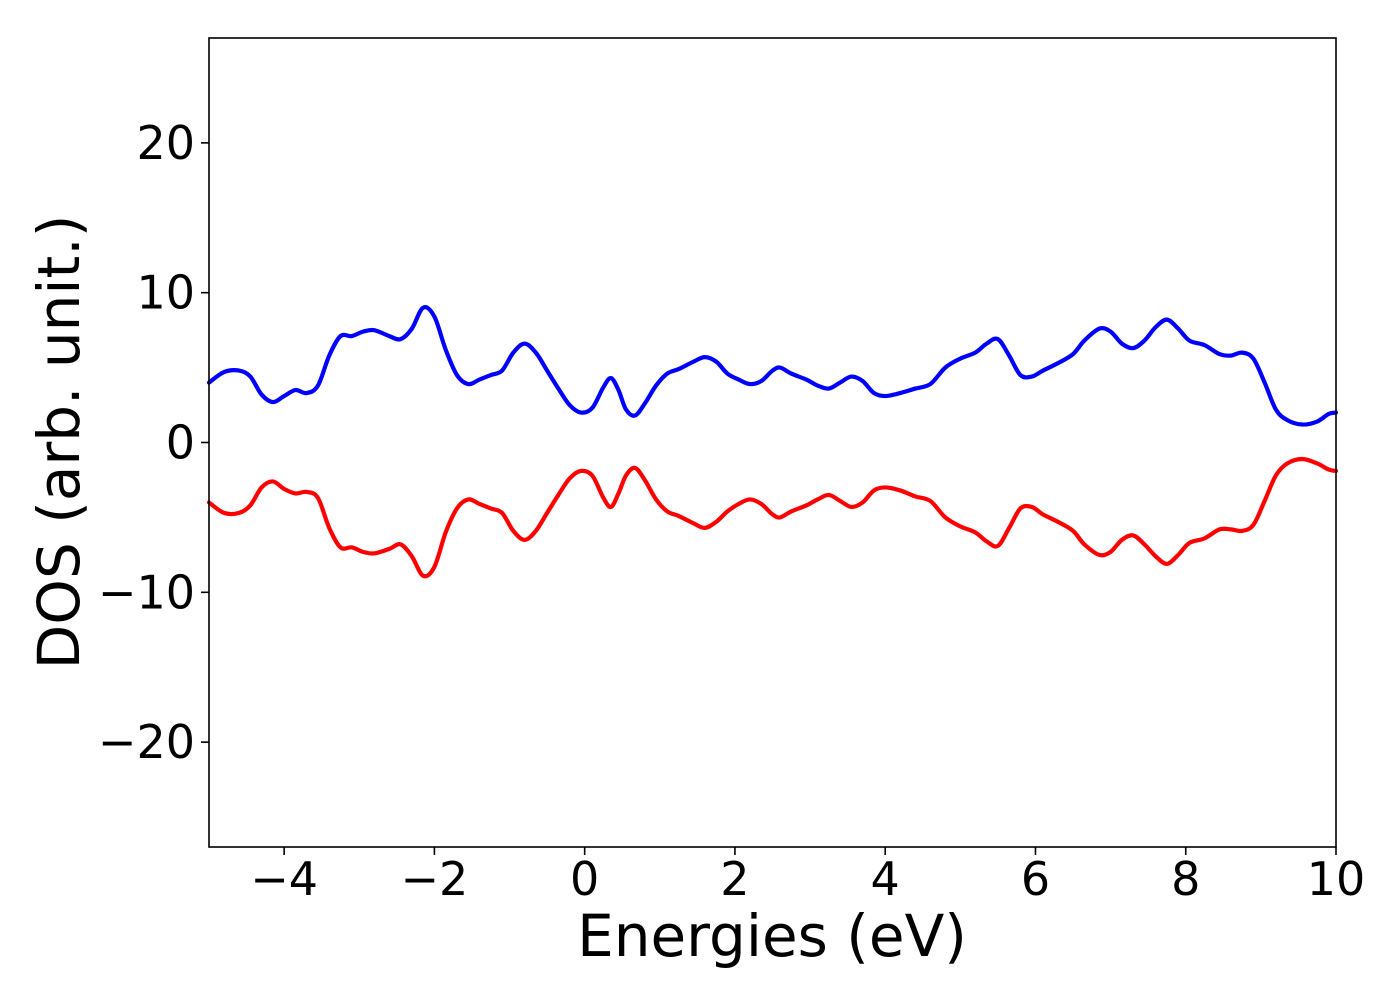  Describe the element at coordinates (584, 879) in the screenshot. I see `x-tick-label: 0` at that location.